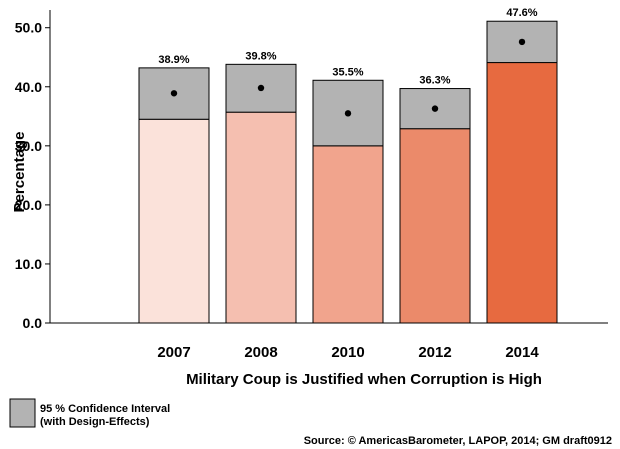 The image size is (620, 449). What do you see at coordinates (260, 352) in the screenshot?
I see `x-tick-label-2008: 2008` at bounding box center [260, 352].